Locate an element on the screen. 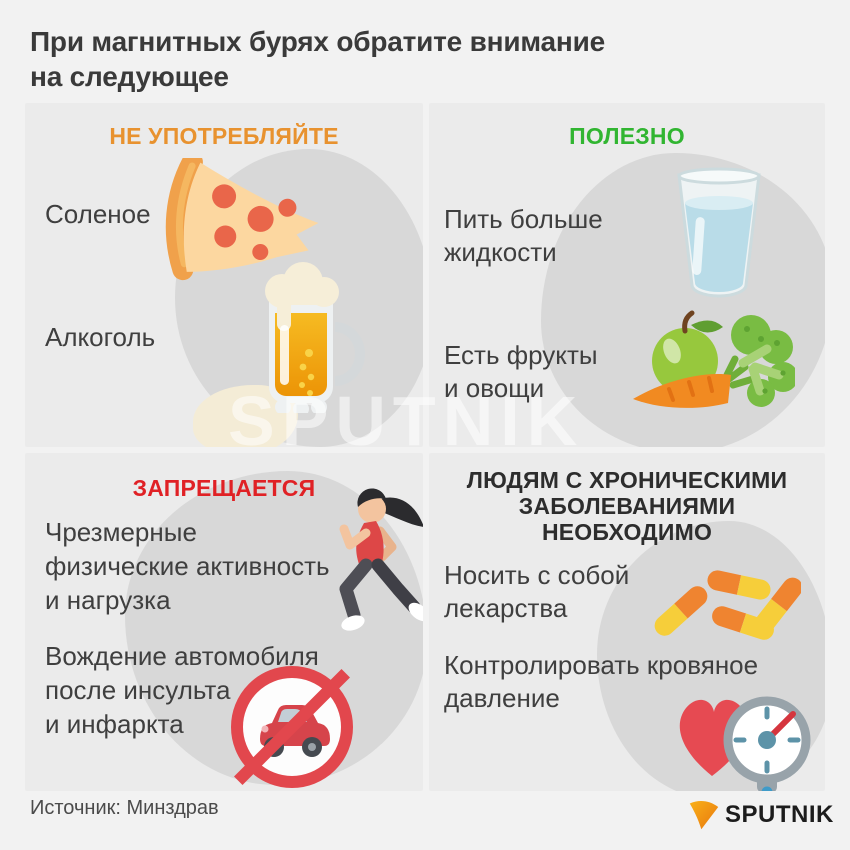  panel-header-do-not-consume: НЕ УПОТРЕБЛЯЙТЕ is located at coordinates (224, 136).